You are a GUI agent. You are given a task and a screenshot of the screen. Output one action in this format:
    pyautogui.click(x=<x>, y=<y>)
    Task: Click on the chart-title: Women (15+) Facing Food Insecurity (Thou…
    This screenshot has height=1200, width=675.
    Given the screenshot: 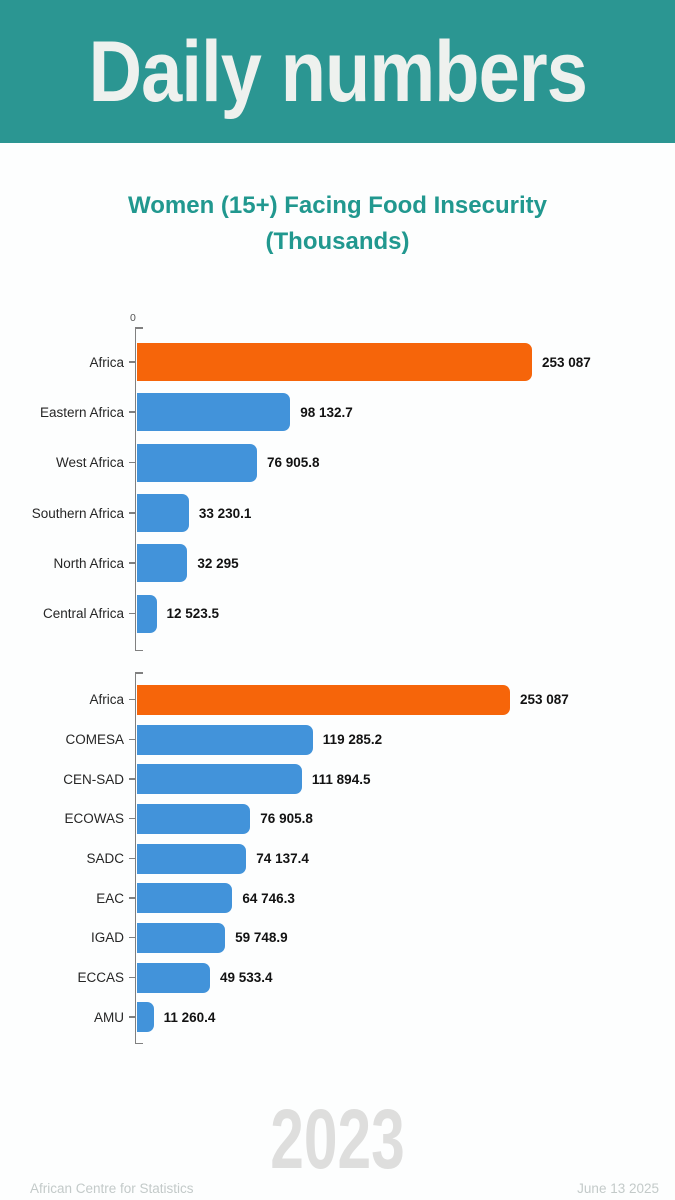 What is the action you would take?
    pyautogui.click(x=337, y=223)
    